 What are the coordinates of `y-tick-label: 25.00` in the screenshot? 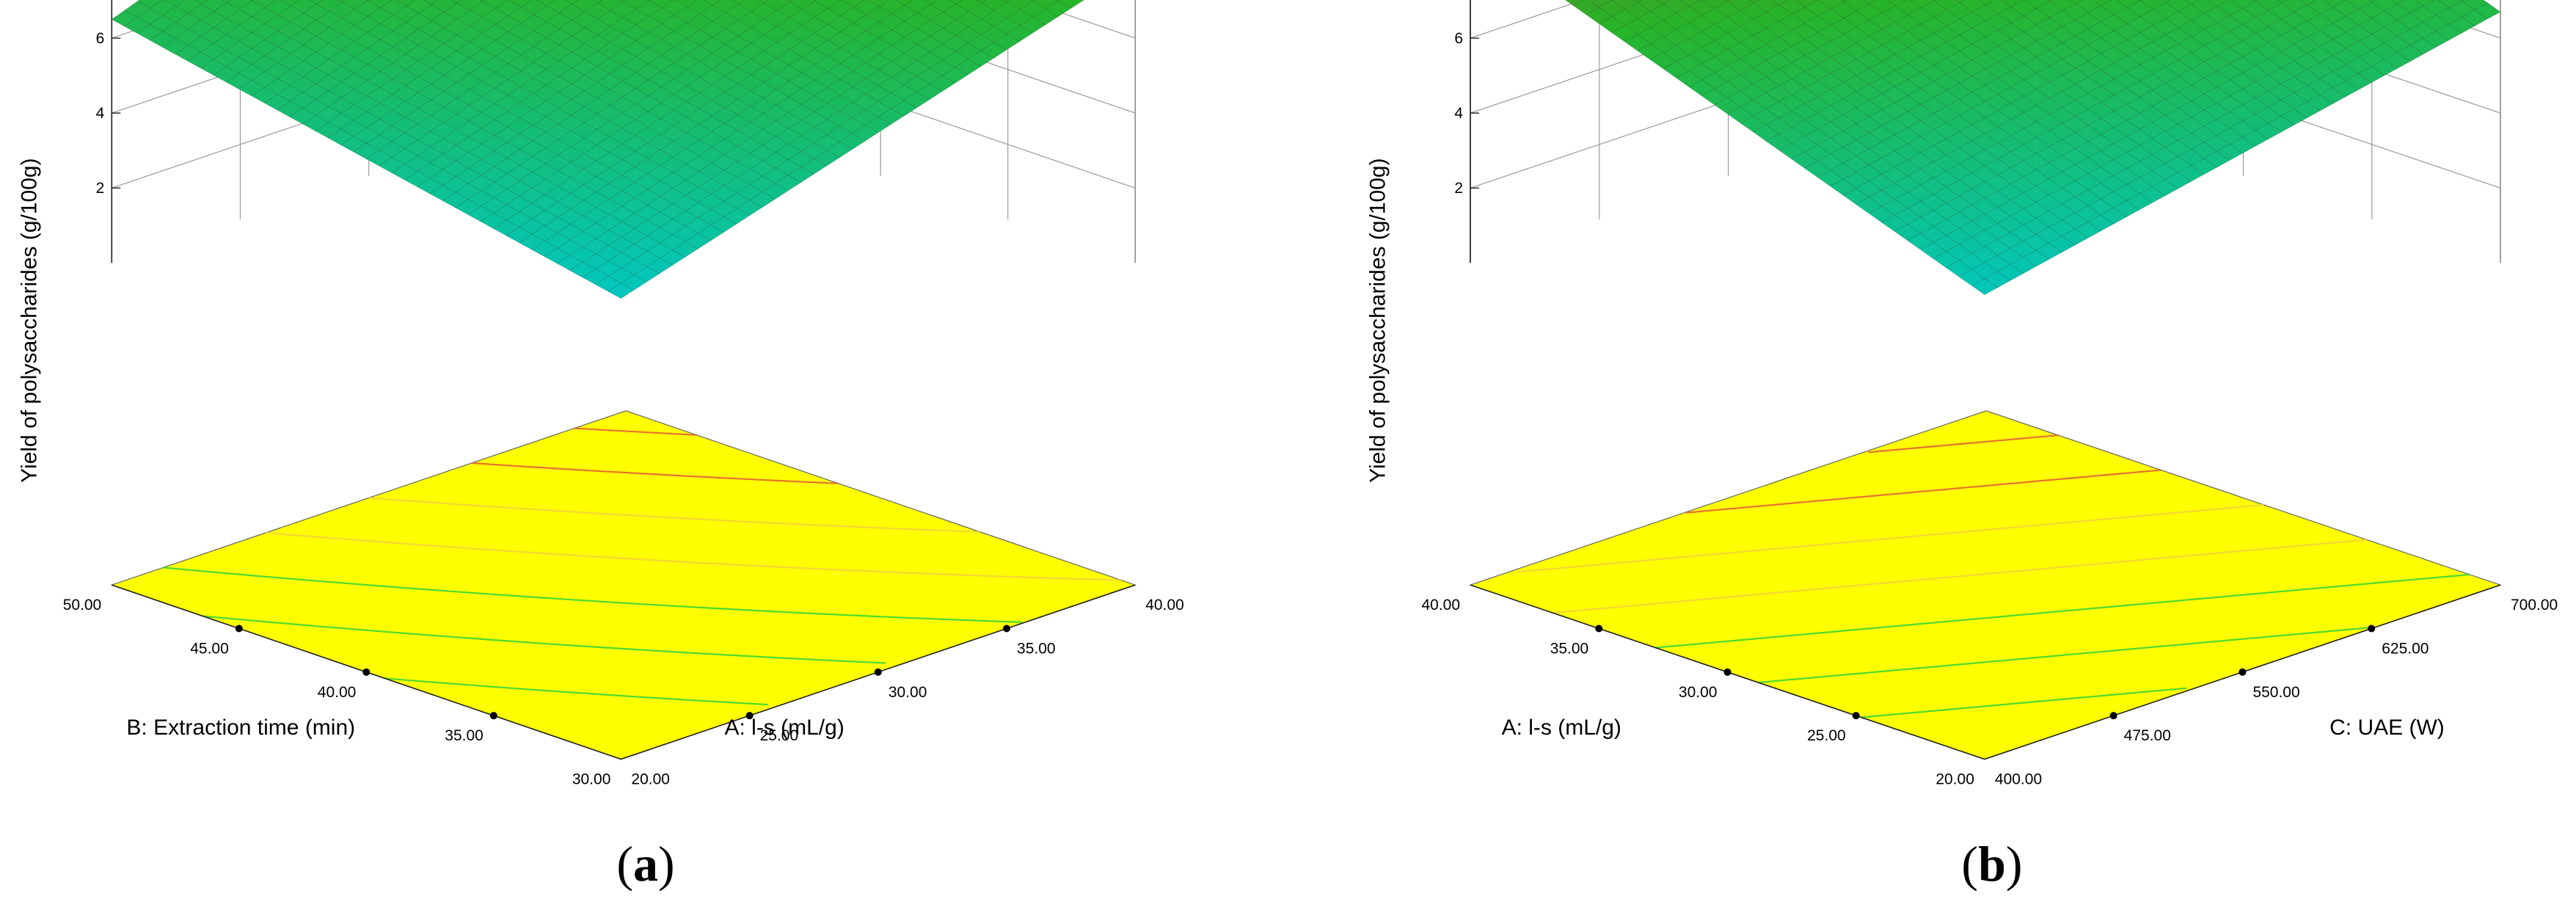 It's located at (1826, 735).